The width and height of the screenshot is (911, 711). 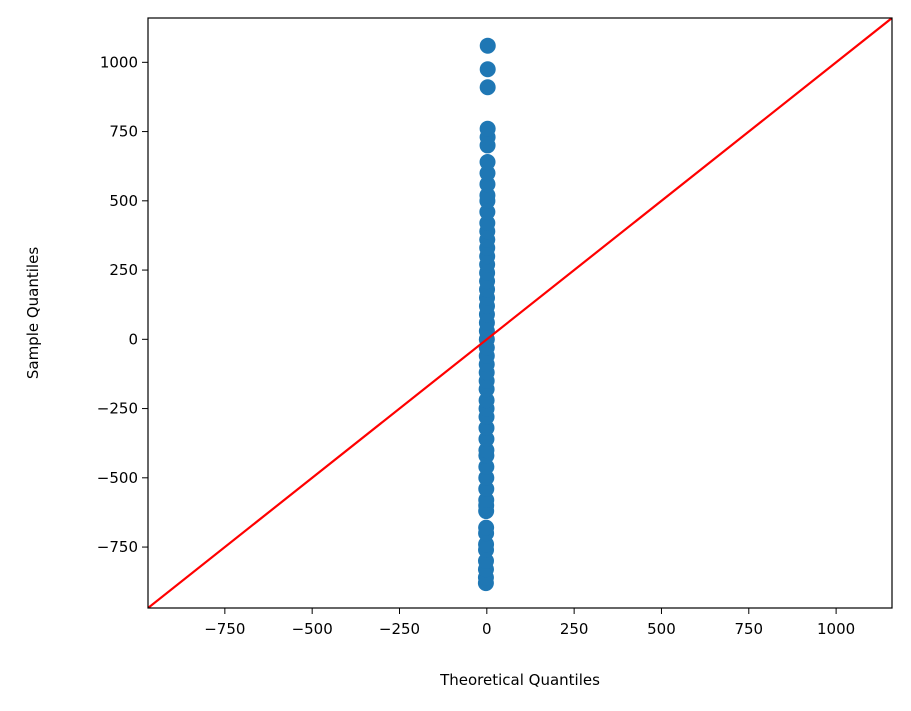 I want to click on x-tick-label: −250, so click(x=399, y=629).